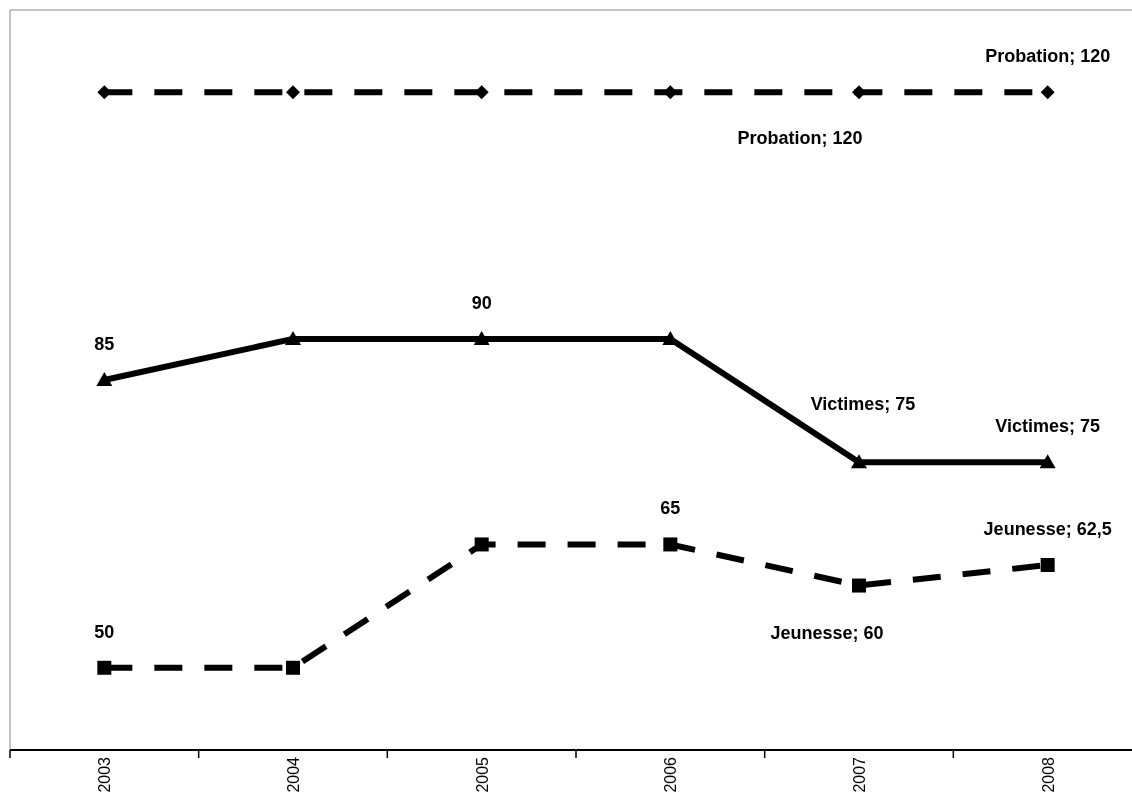 This screenshot has width=1132, height=811. I want to click on data-label: Jeunesse; 60, so click(827, 632).